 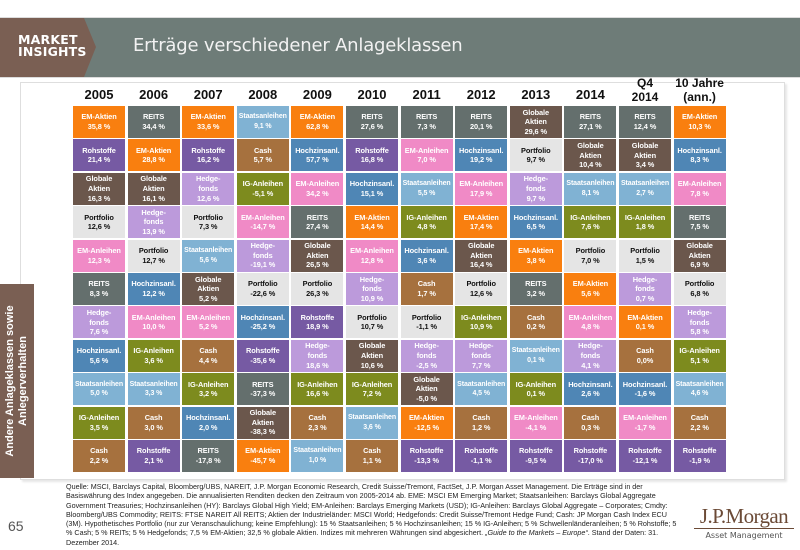 I want to click on asset-cell: Hochzinsanl. 6,5 %, so click(x=535, y=222).